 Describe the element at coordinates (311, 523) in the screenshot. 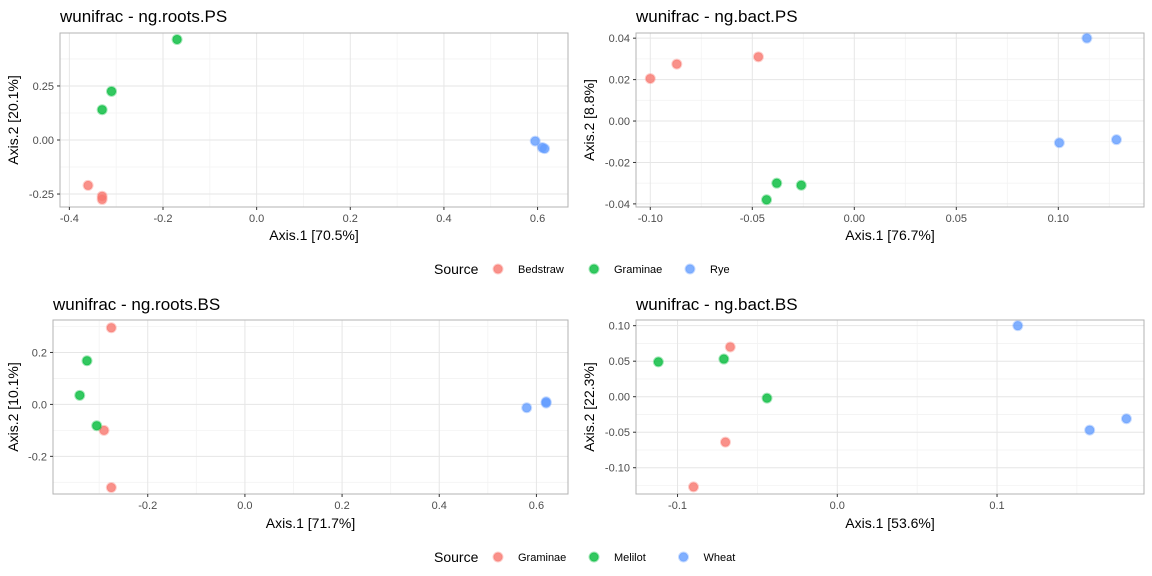

I see `x-axis-label: Axis.1 [71.7%]` at that location.